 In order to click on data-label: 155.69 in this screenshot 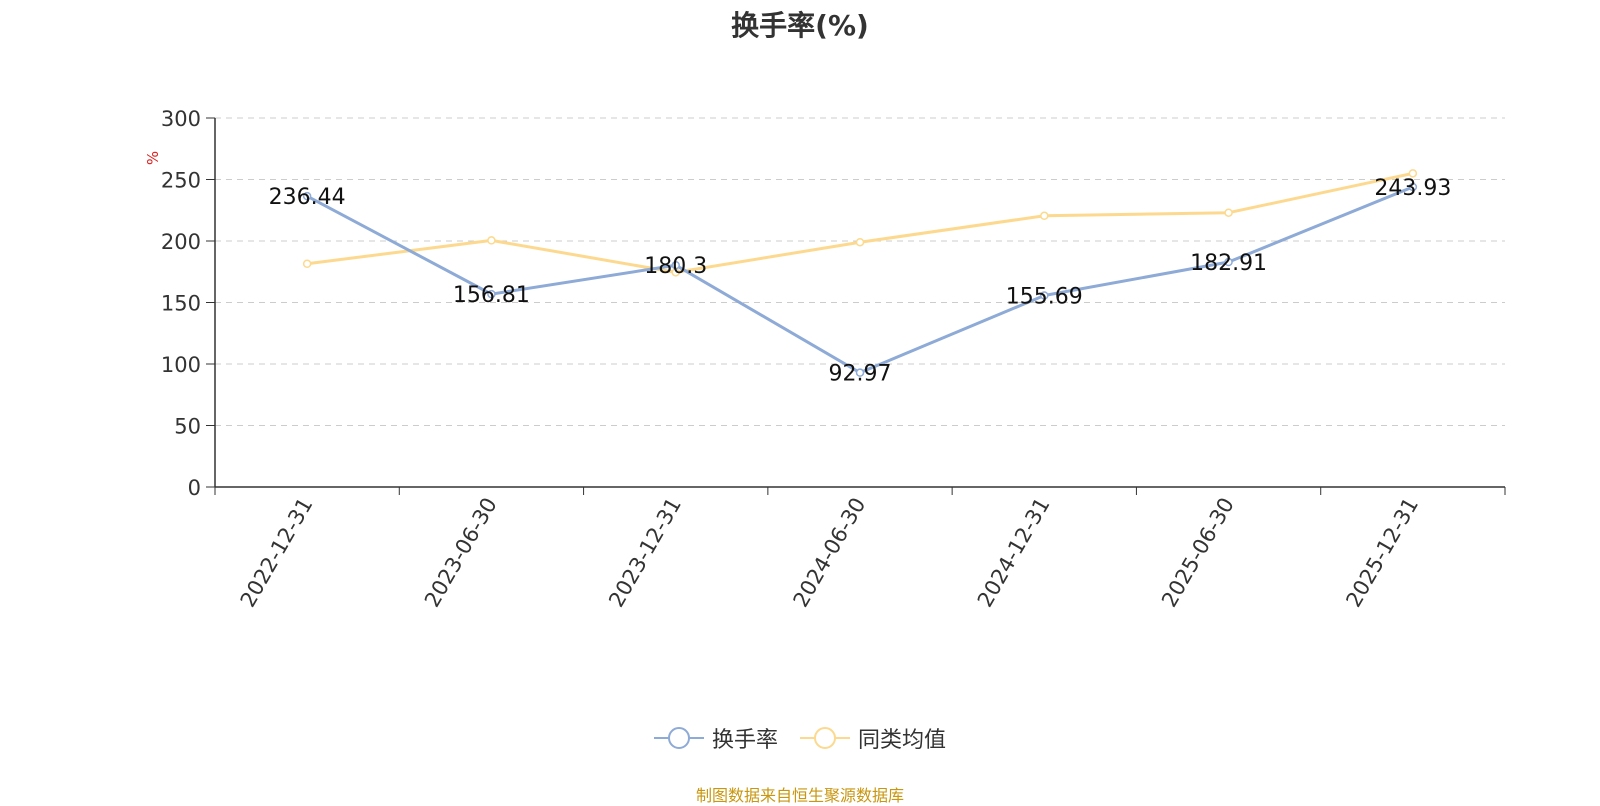, I will do `click(1044, 297)`.